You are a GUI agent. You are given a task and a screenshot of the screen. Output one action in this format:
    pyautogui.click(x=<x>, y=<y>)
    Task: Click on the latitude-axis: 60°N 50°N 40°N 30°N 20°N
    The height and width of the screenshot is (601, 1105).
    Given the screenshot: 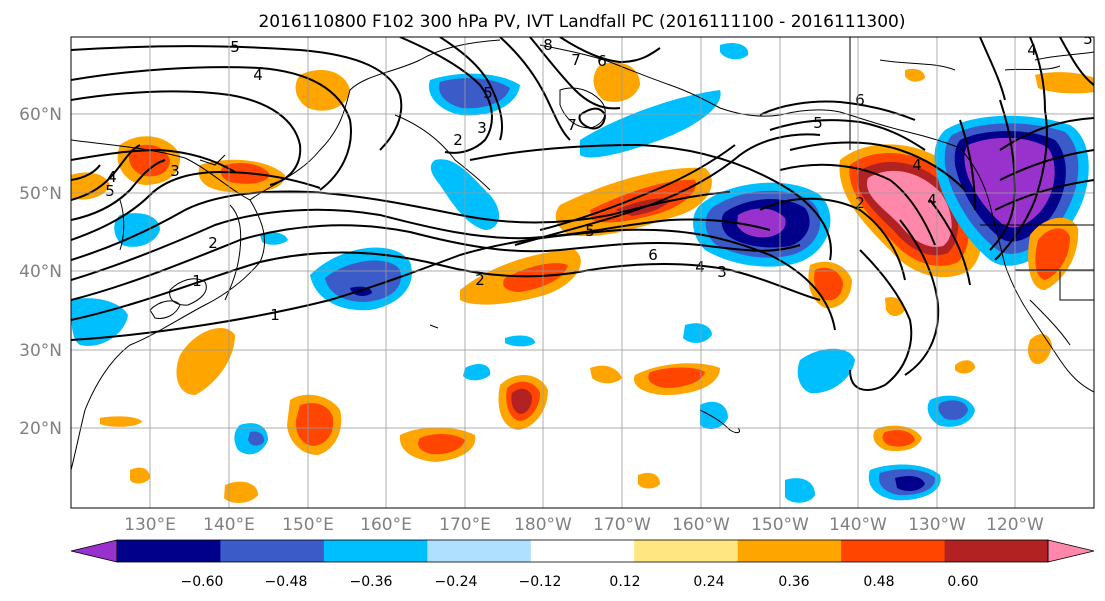 What is the action you would take?
    pyautogui.click(x=40, y=272)
    